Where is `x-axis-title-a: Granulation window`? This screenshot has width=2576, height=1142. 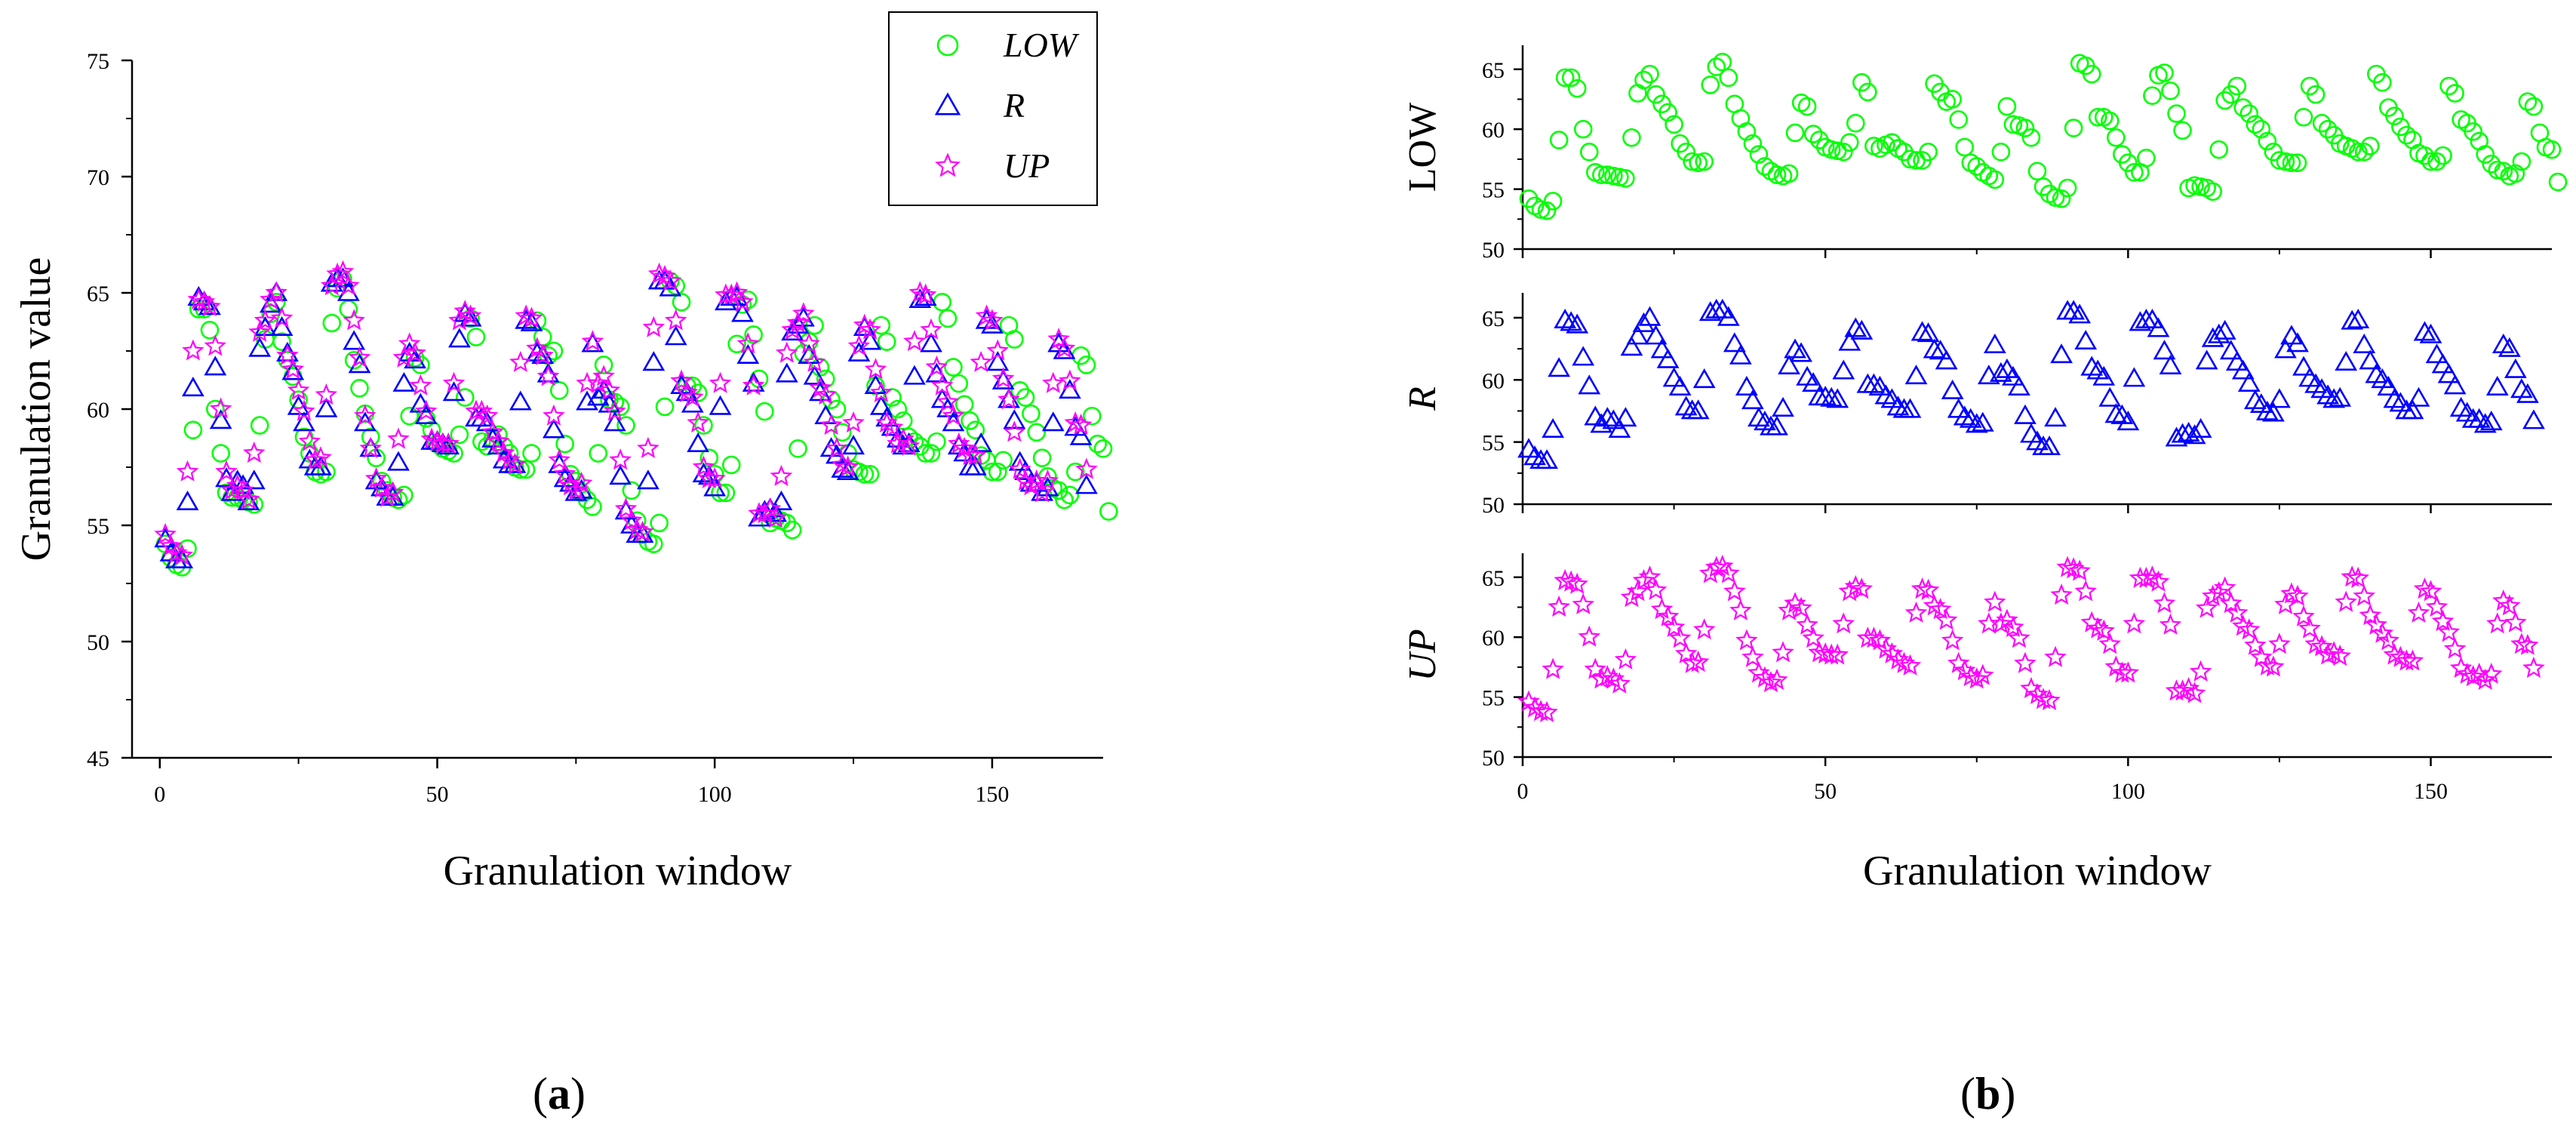
x-axis-title-a: Granulation window is located at coordinates (618, 871).